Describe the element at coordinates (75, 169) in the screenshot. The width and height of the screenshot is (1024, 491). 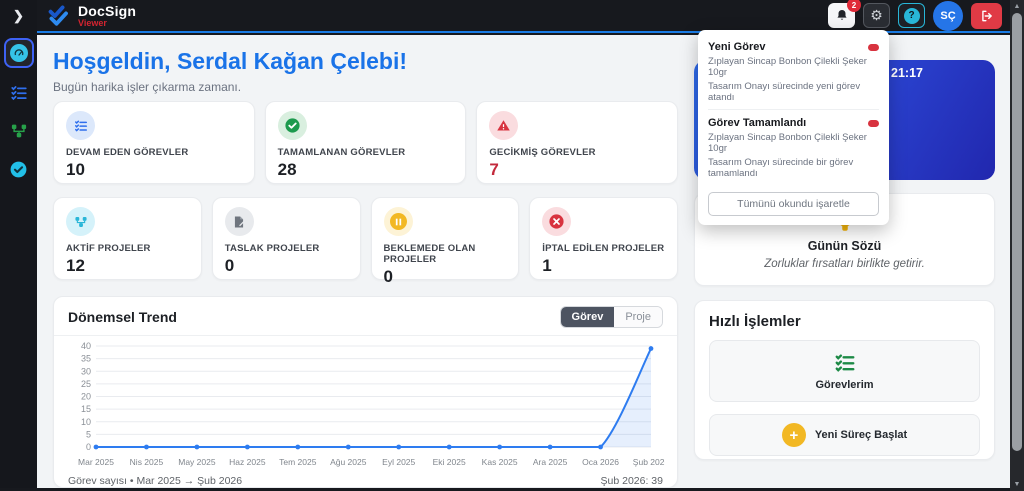
I see `stat-value: 10` at that location.